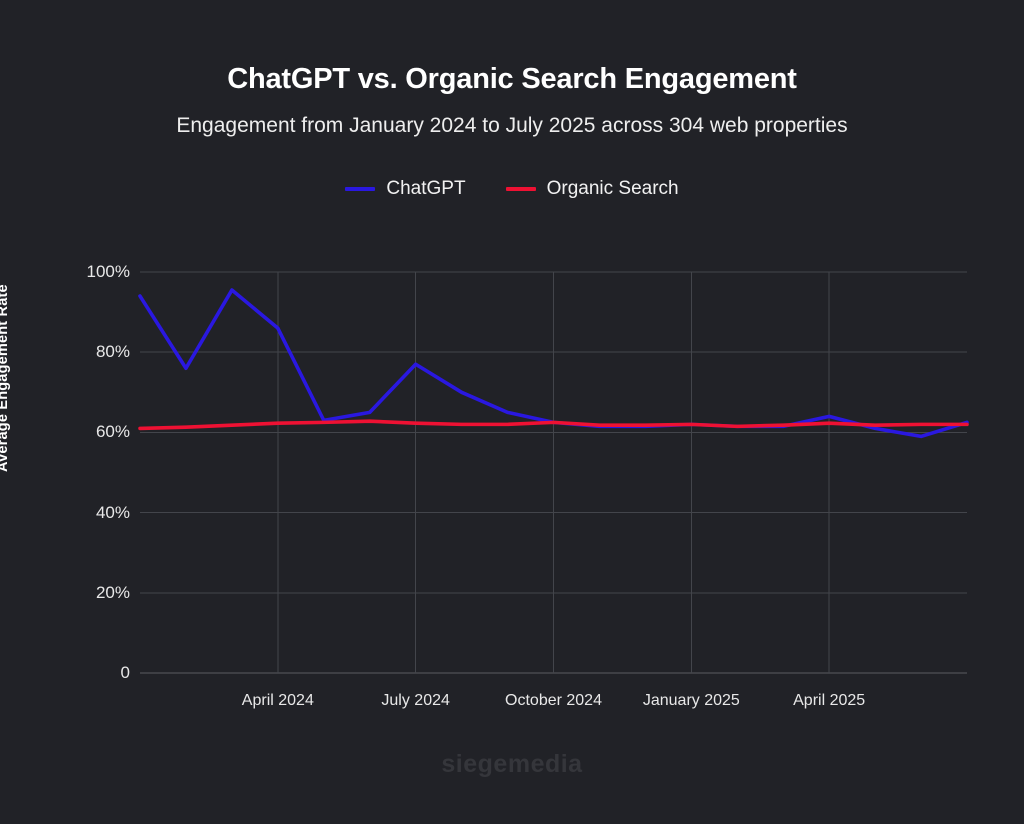  What do you see at coordinates (553, 700) in the screenshot?
I see `x-tick-label: October 2024` at bounding box center [553, 700].